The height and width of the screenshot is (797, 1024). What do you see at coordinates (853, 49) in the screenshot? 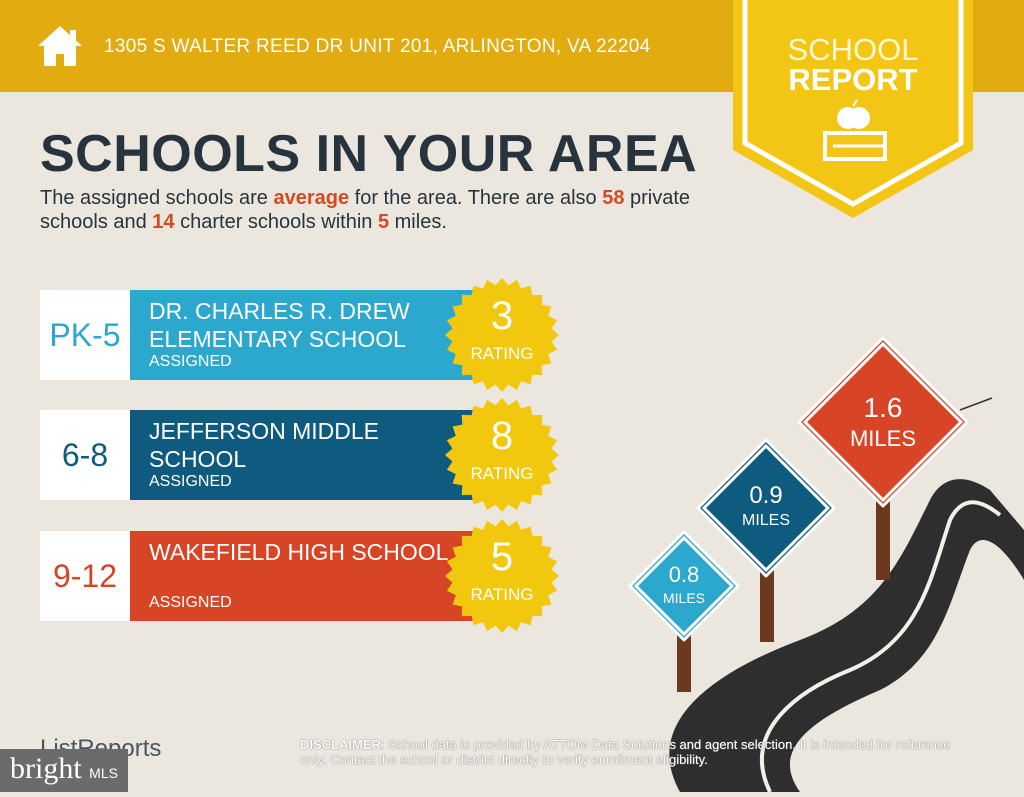
I see `badge-line1: SCHOOL` at bounding box center [853, 49].